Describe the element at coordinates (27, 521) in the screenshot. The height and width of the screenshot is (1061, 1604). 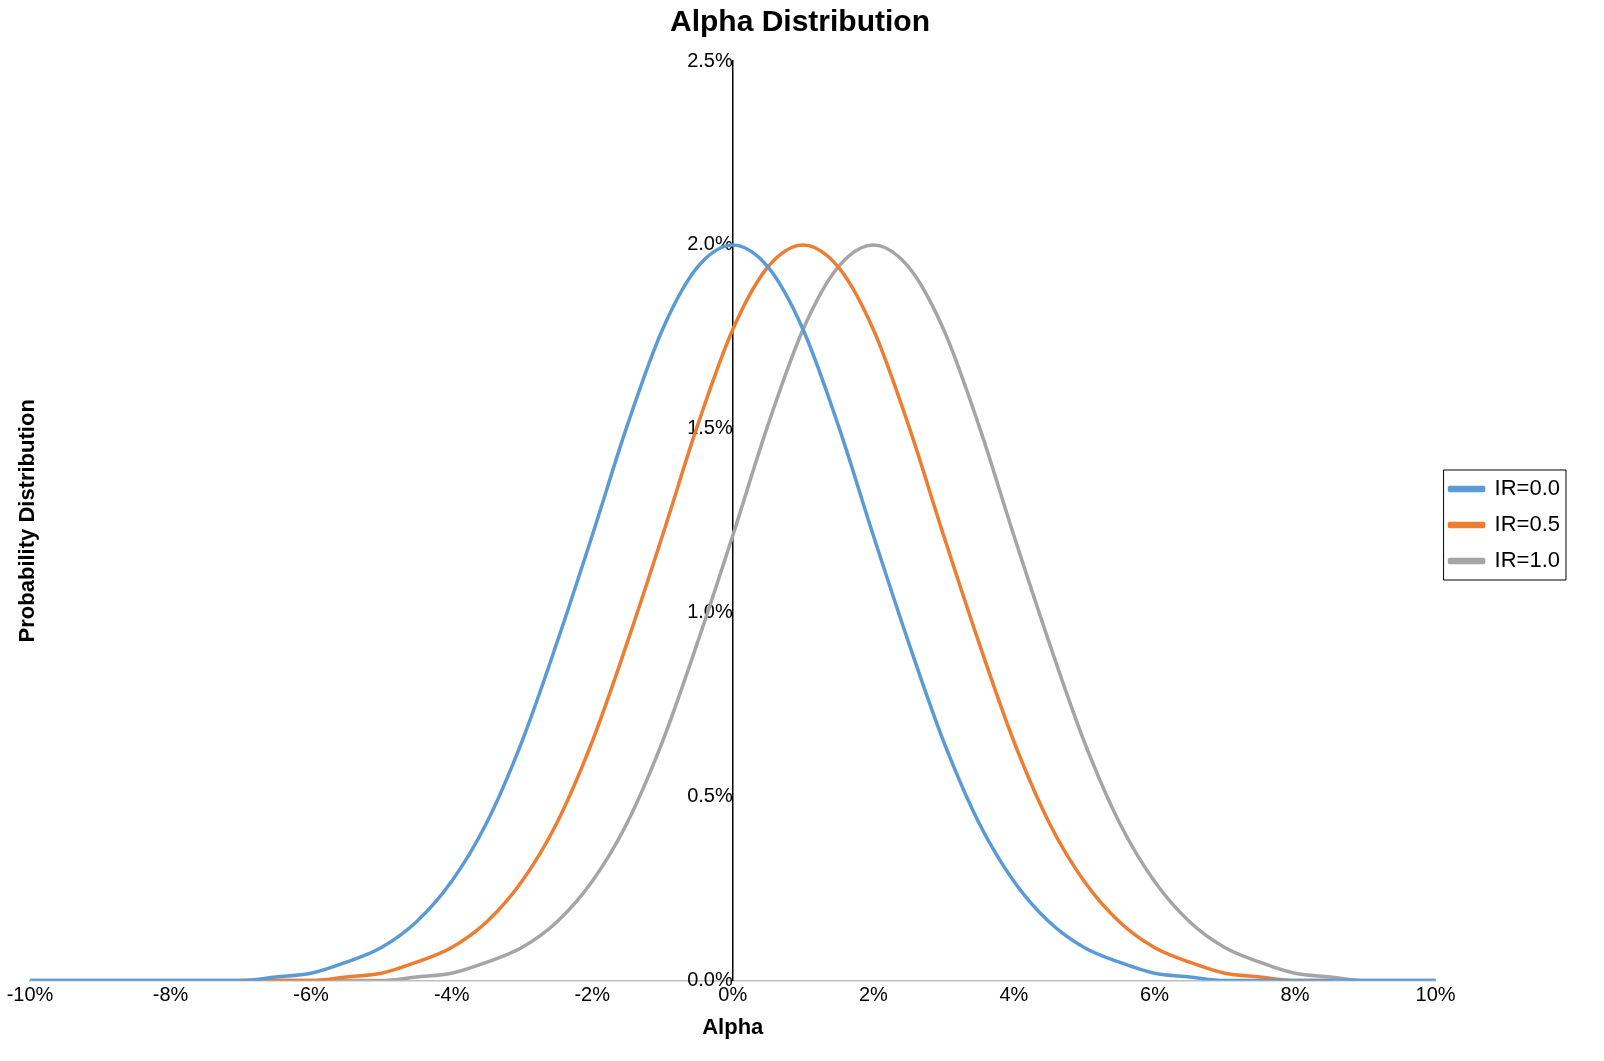
I see `y-axis-title: Probability Distribution` at that location.